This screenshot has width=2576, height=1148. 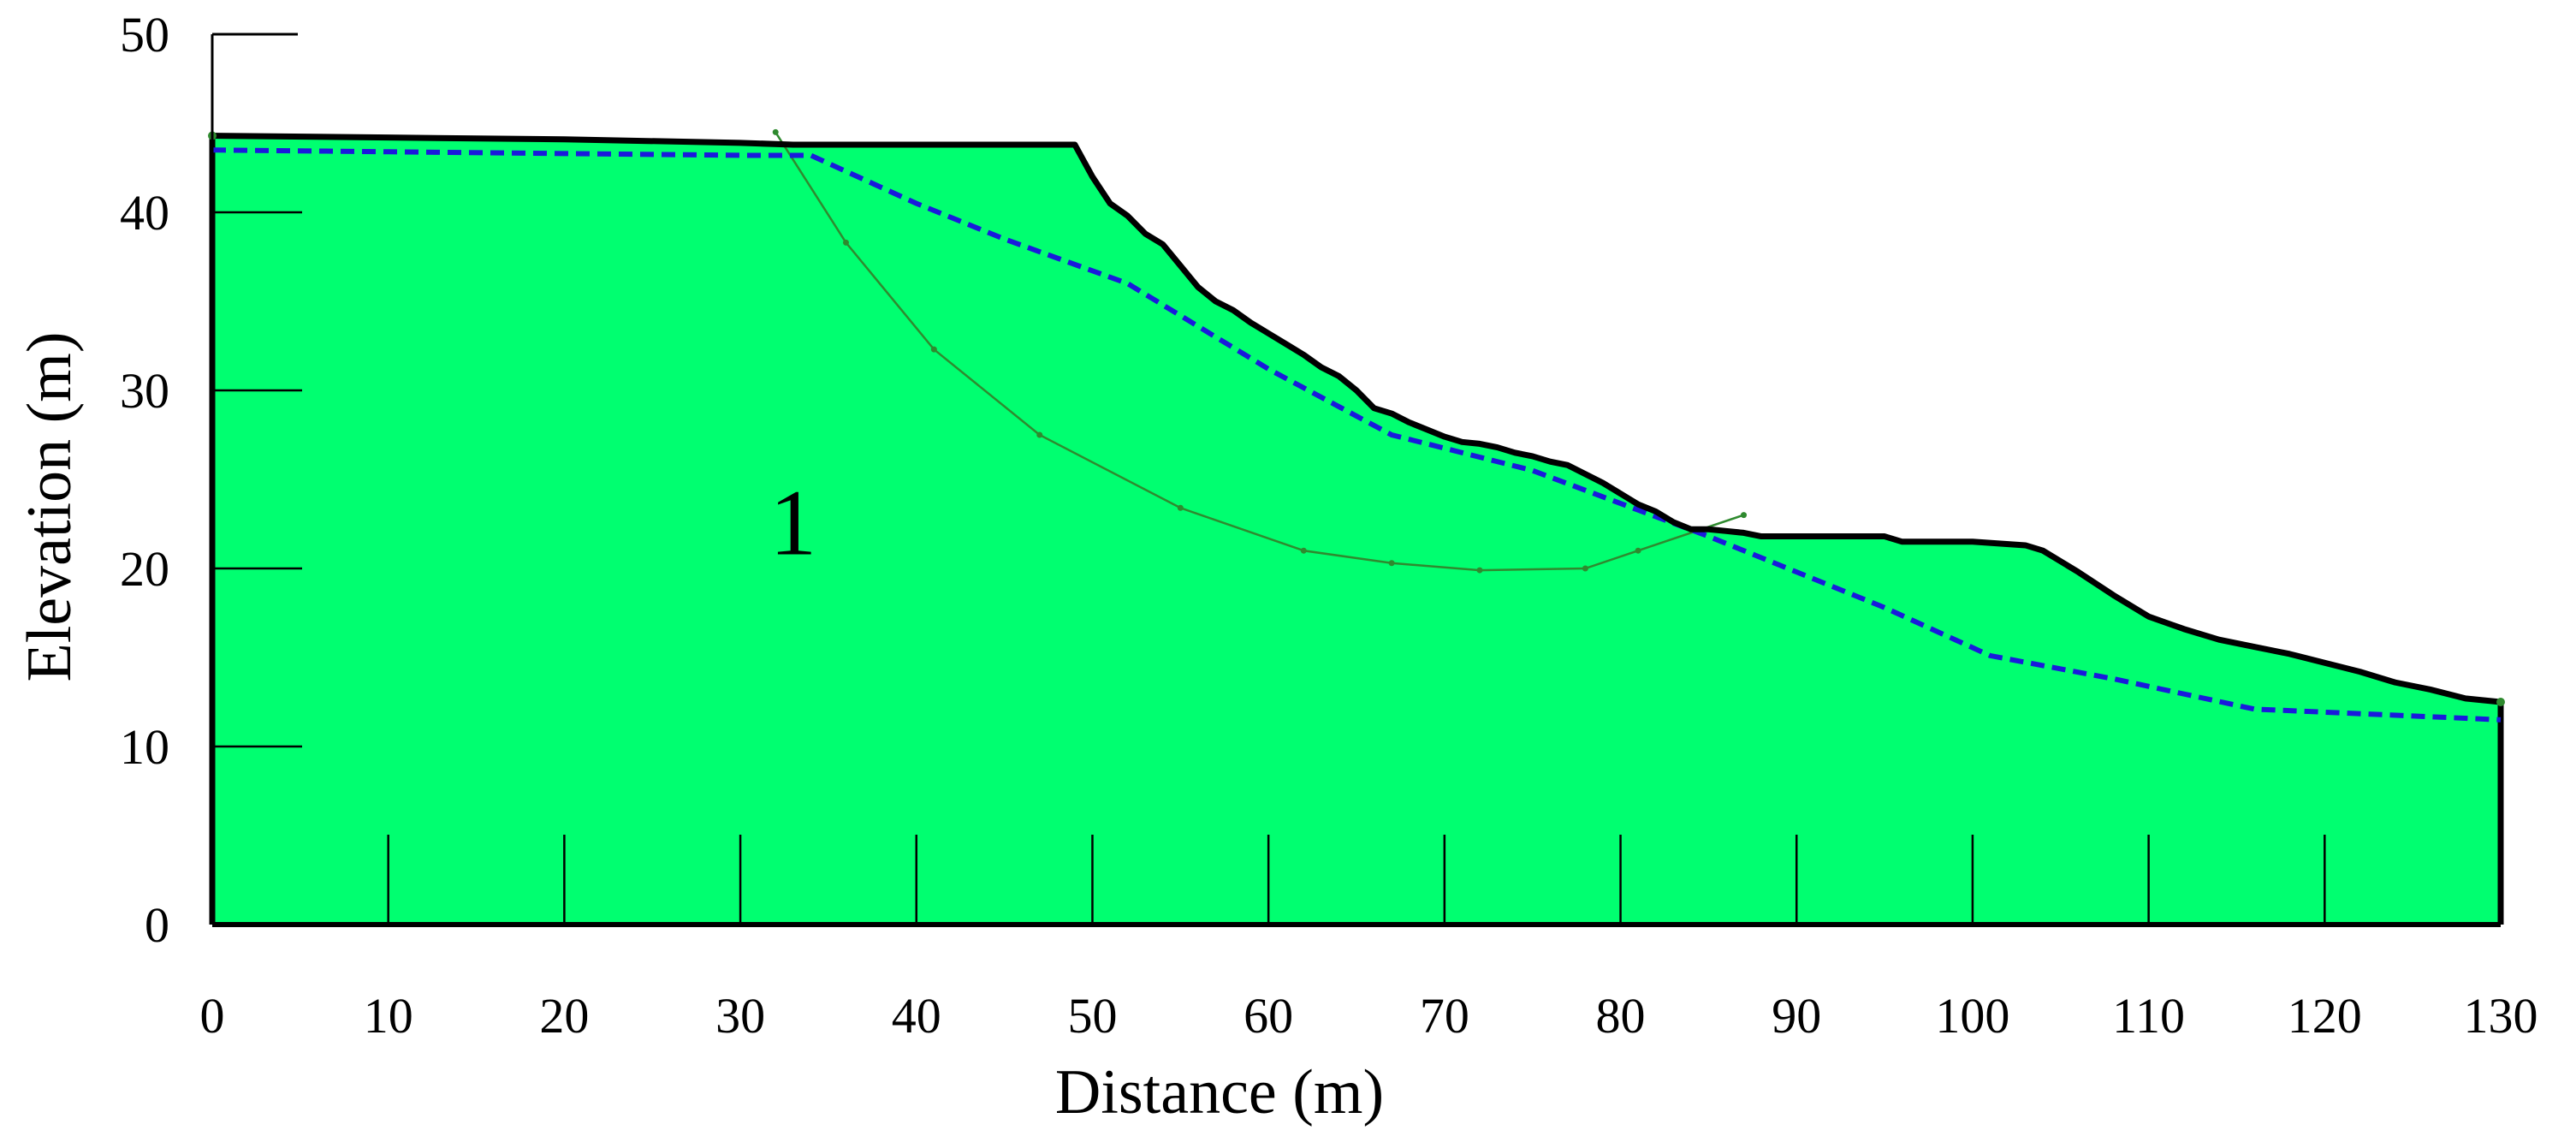 I want to click on x-tick-label: 50, so click(x=1092, y=1016).